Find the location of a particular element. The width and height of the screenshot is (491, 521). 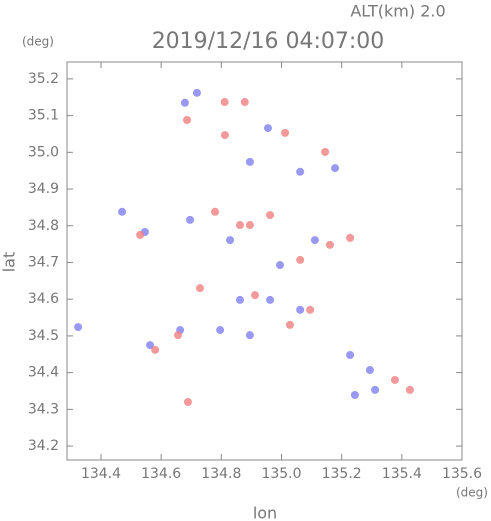

y-axis-label: lat is located at coordinates (9, 262).